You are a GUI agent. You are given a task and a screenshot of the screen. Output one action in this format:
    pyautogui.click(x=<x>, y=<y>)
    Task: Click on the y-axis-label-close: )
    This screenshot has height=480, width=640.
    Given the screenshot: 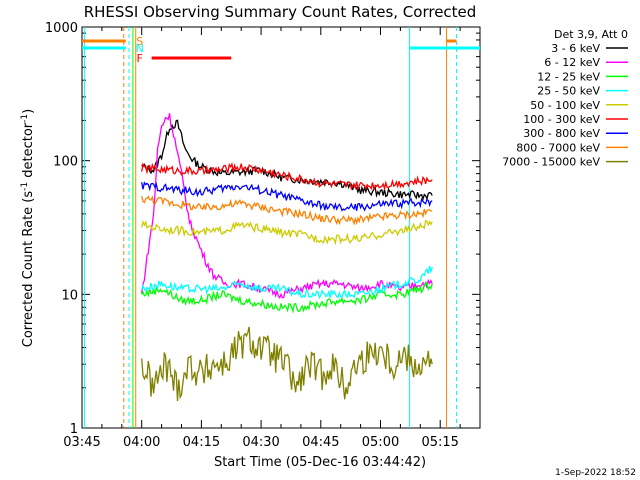 What is the action you would take?
    pyautogui.click(x=28, y=111)
    